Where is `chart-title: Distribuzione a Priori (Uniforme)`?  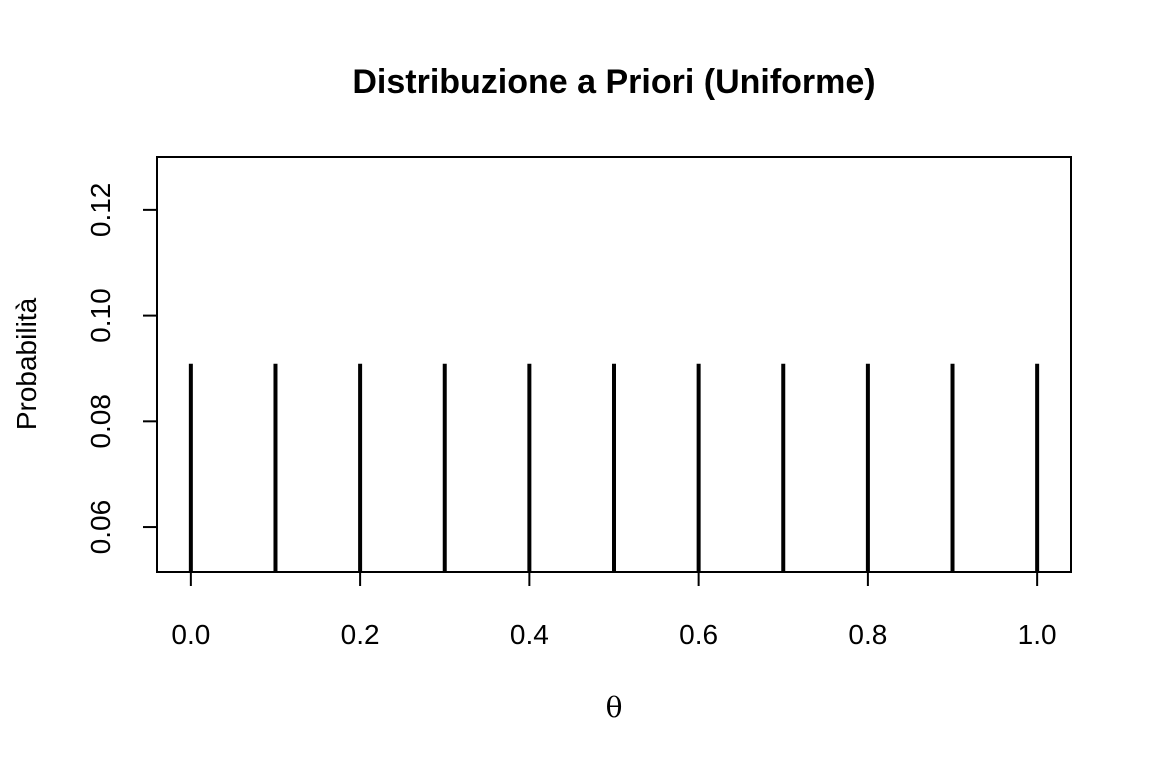
chart-title: Distribuzione a Priori (Uniforme) is located at coordinates (613, 82).